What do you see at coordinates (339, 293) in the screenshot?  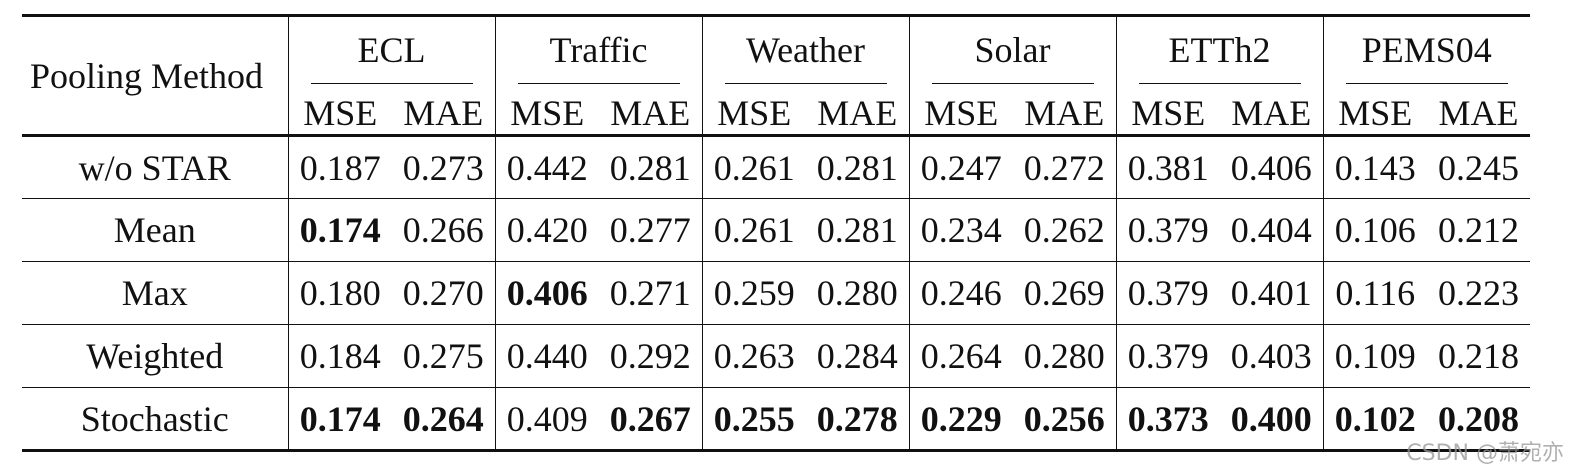 I see `table-cell: 0.180` at bounding box center [339, 293].